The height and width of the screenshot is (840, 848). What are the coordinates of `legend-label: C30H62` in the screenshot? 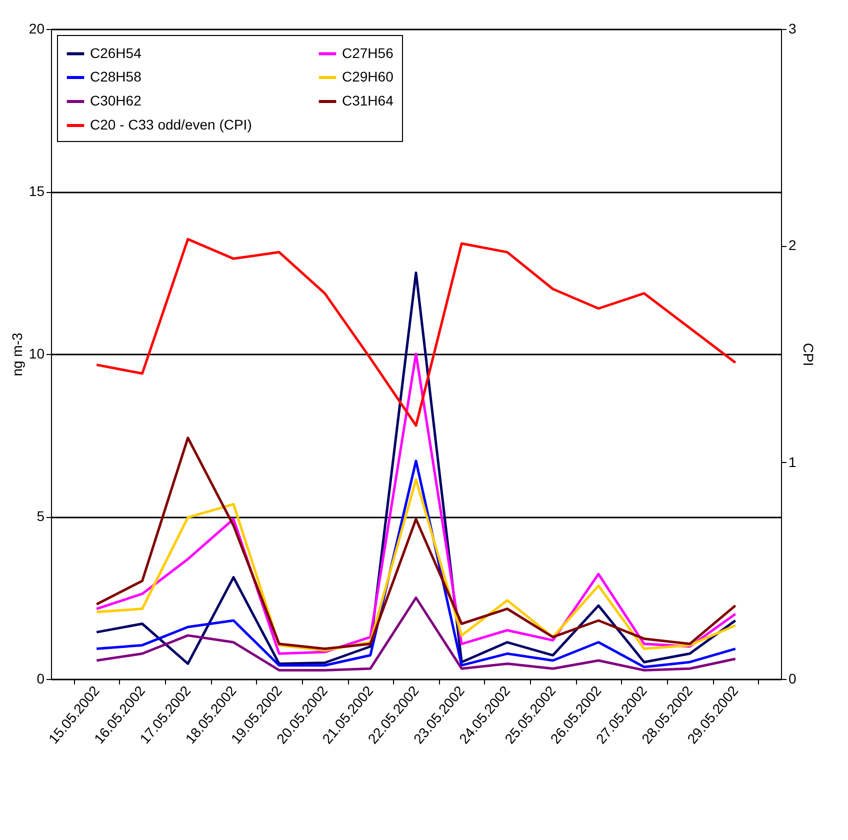 It's located at (116, 100).